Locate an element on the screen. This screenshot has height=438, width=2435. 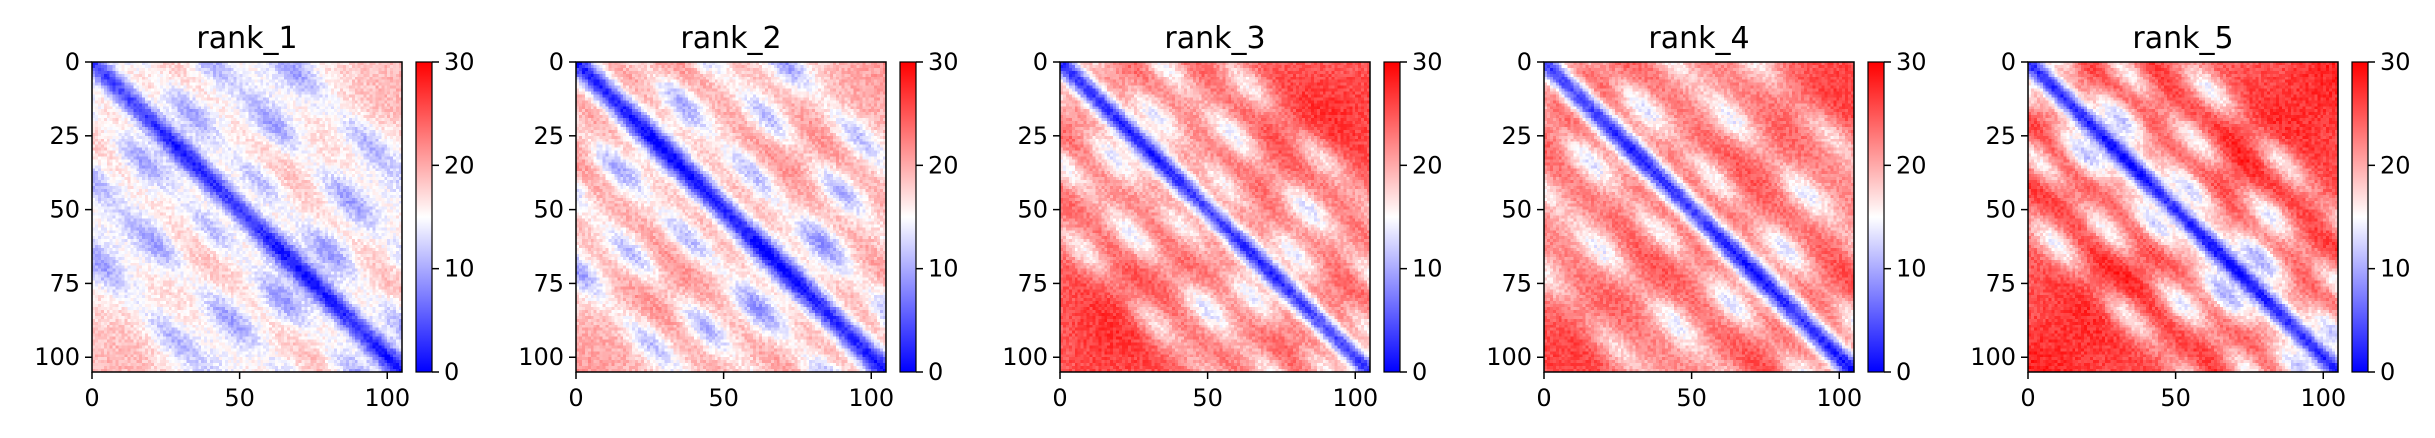
panel-title: rank_1 is located at coordinates (246, 38).